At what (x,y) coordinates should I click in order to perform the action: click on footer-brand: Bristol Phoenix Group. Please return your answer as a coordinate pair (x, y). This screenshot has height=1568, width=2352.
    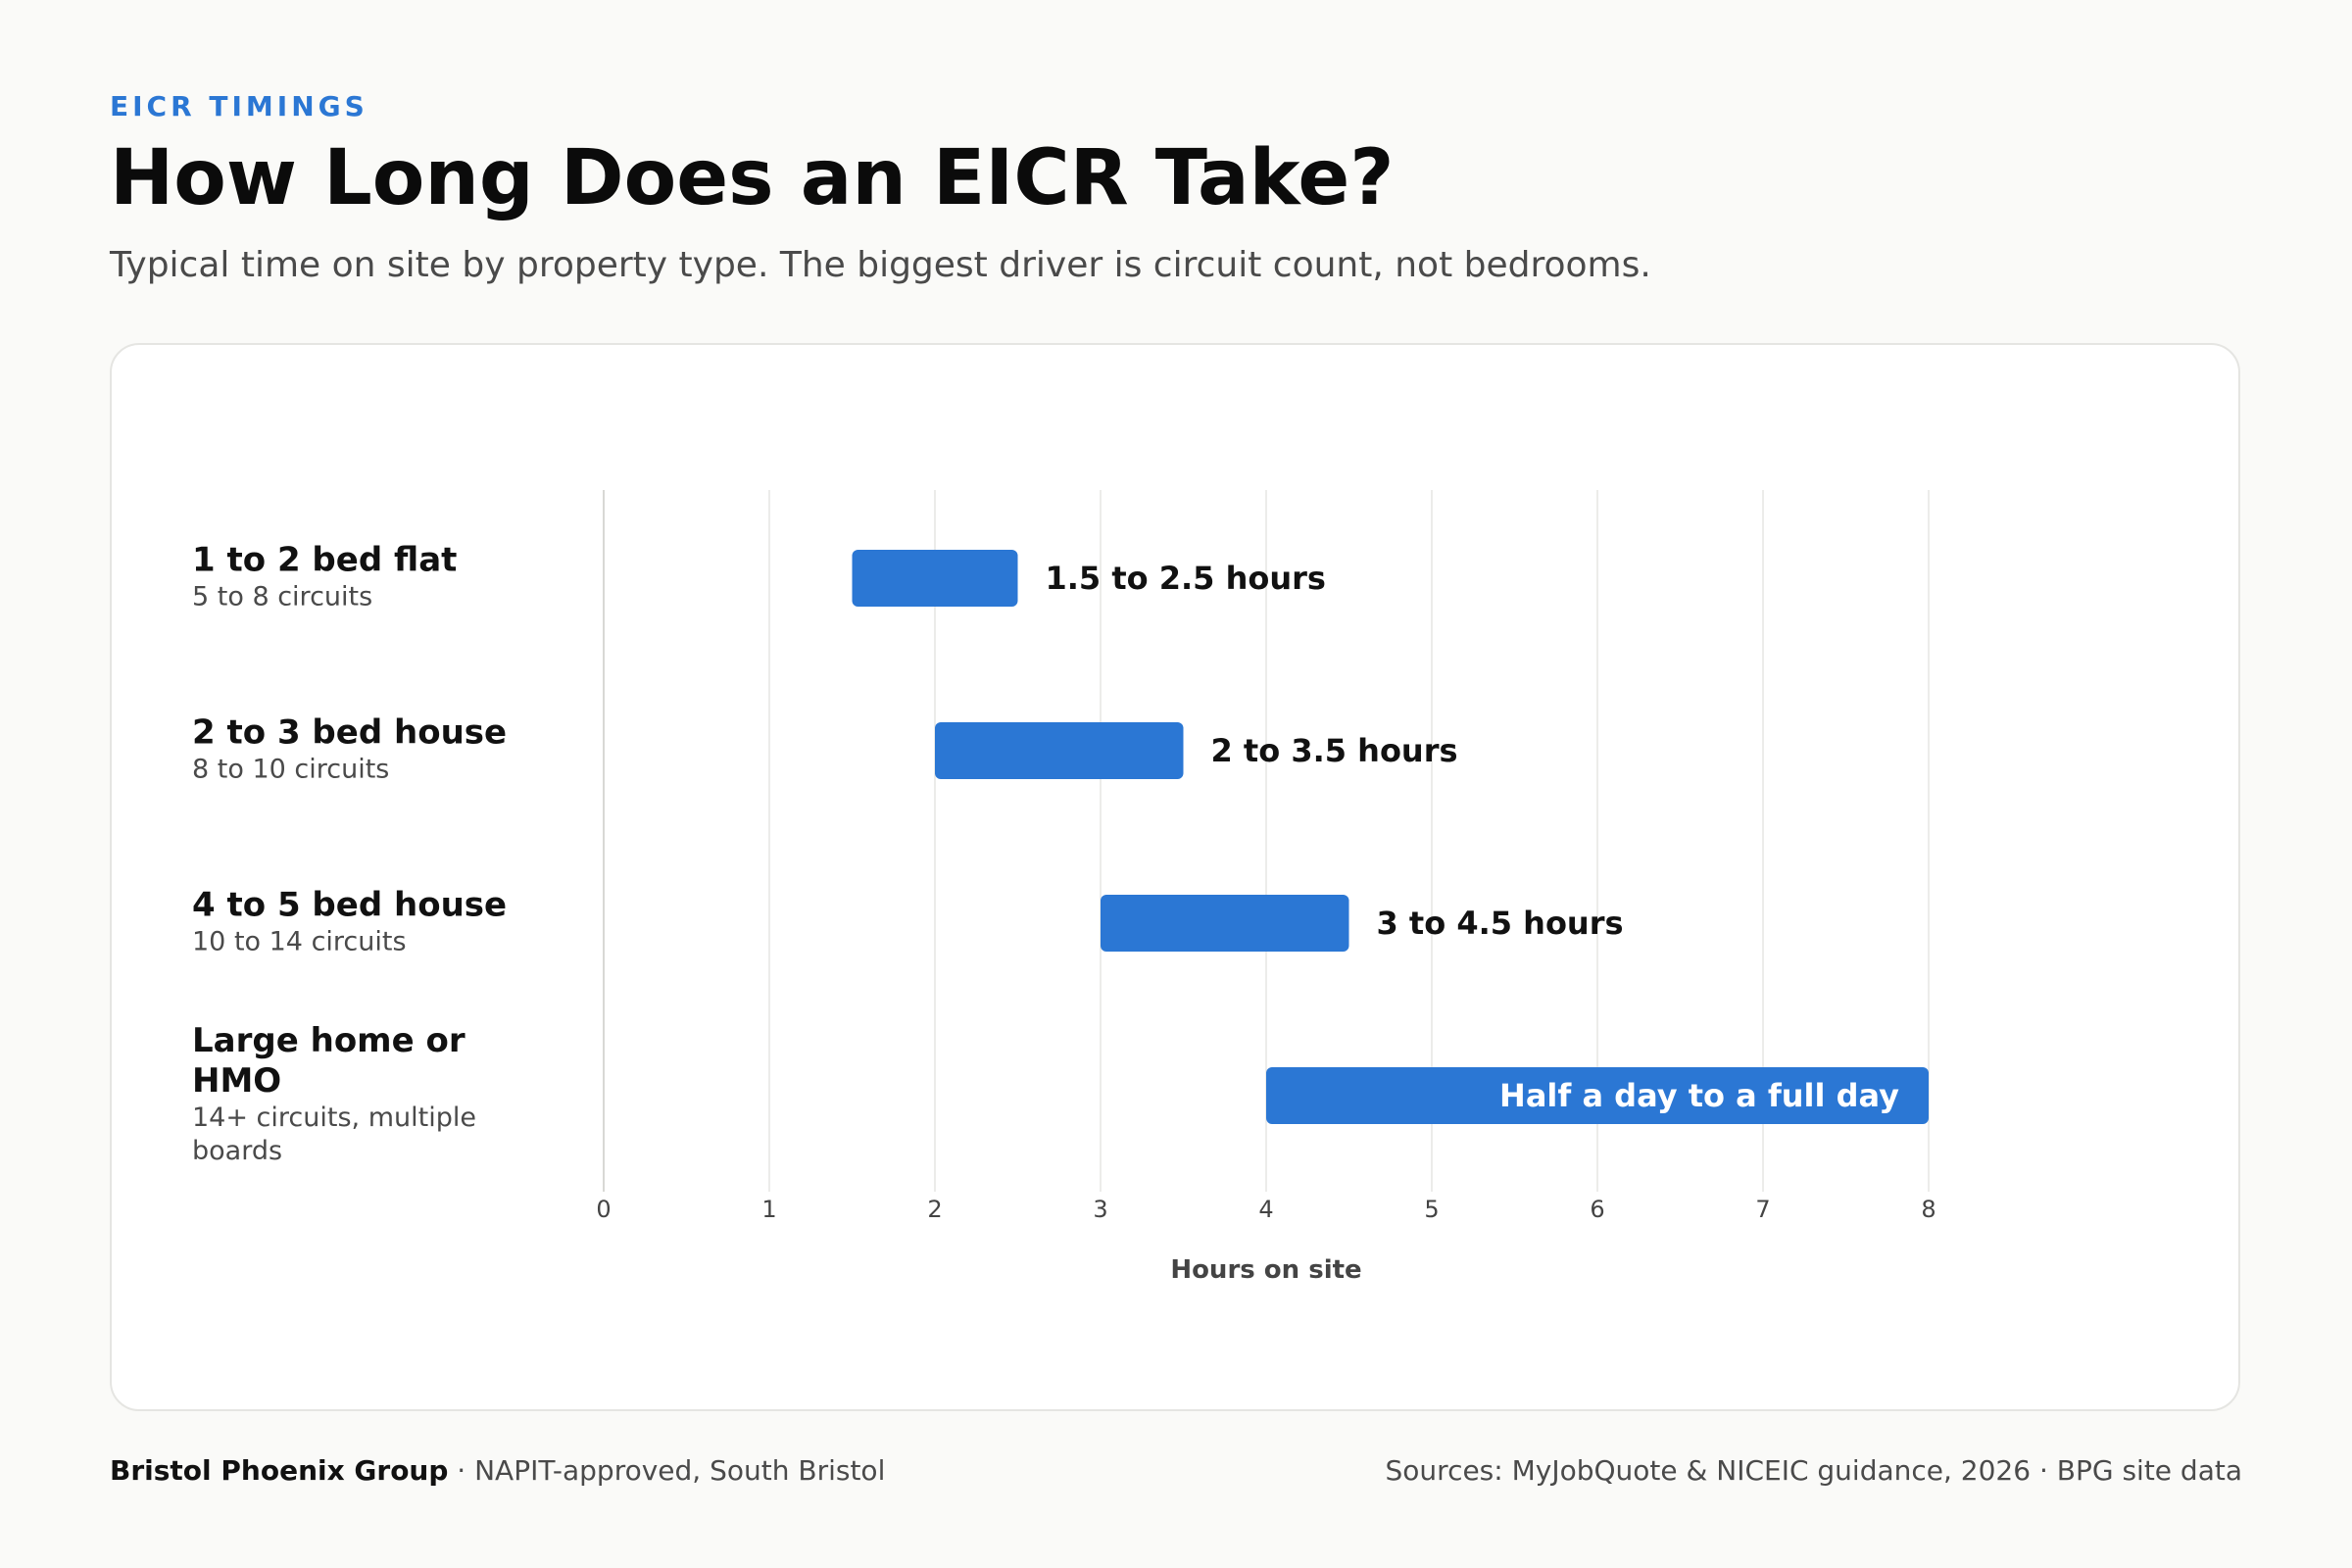
    Looking at the image, I should click on (279, 1470).